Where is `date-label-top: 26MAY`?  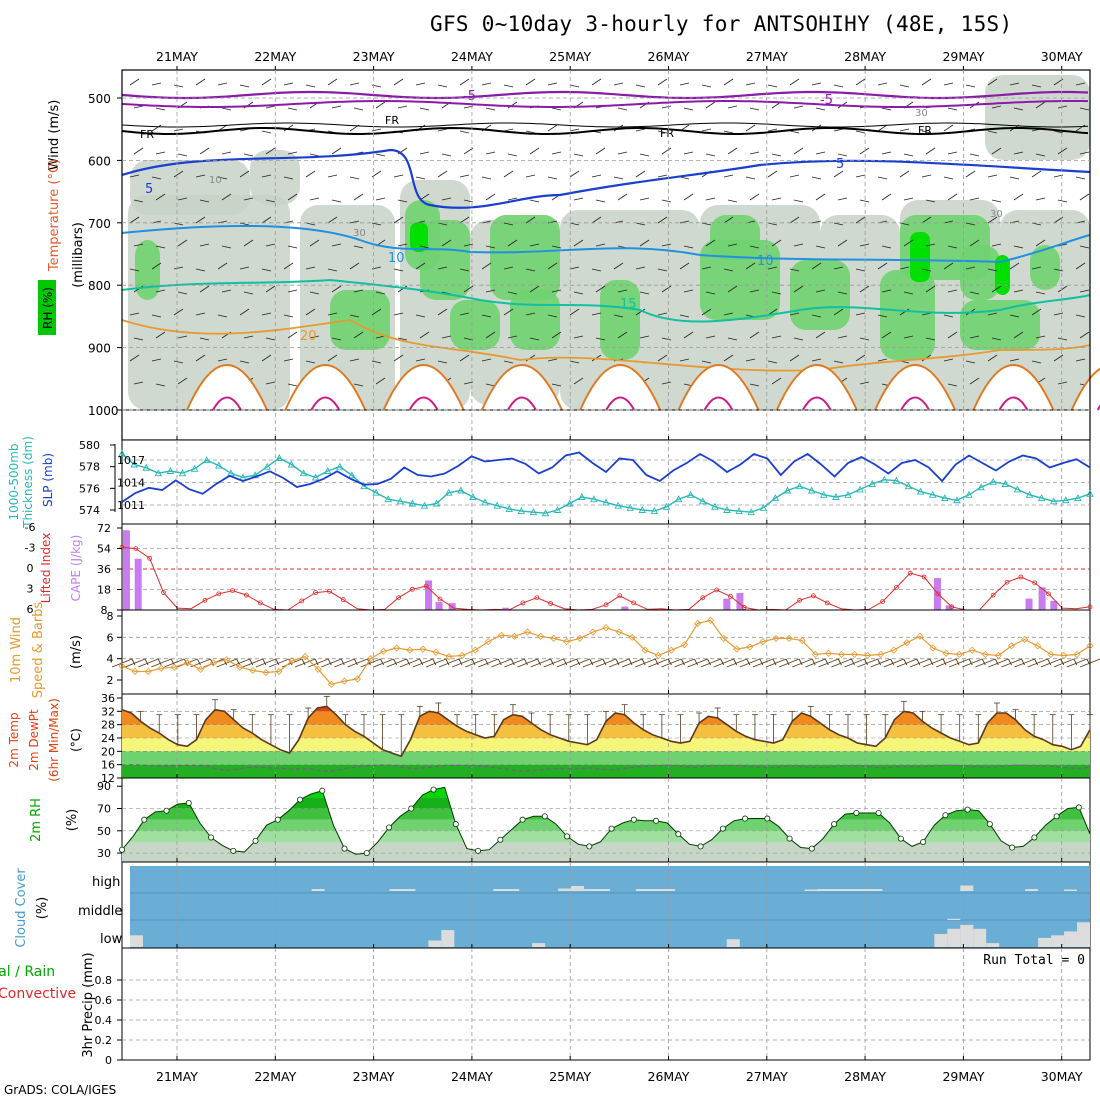
date-label-top: 26MAY is located at coordinates (669, 56).